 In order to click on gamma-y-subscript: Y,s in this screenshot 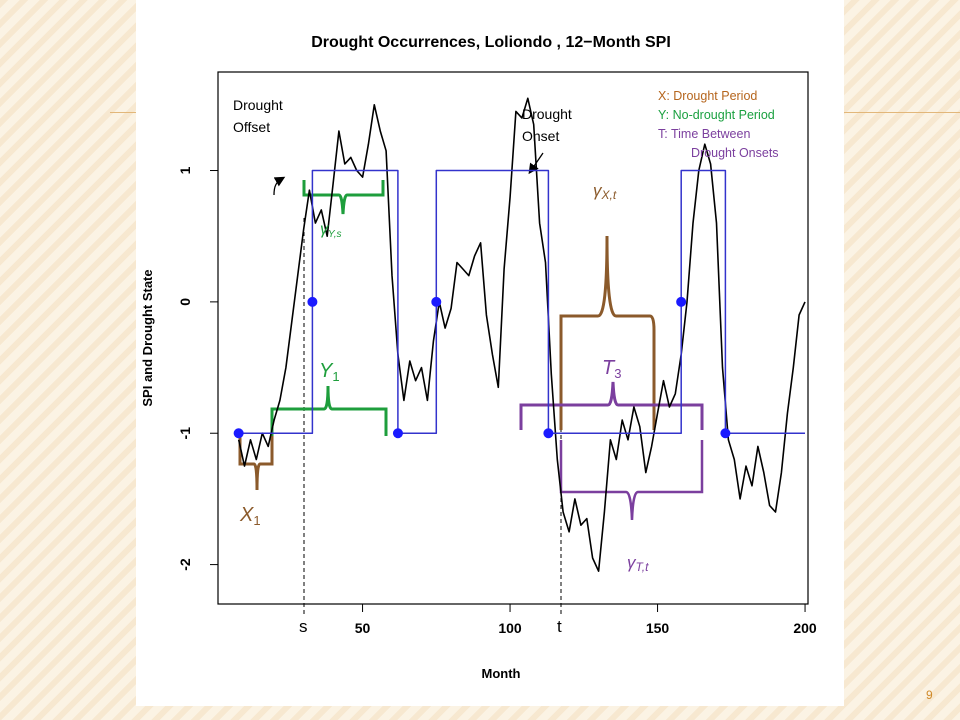, I will do `click(335, 234)`.